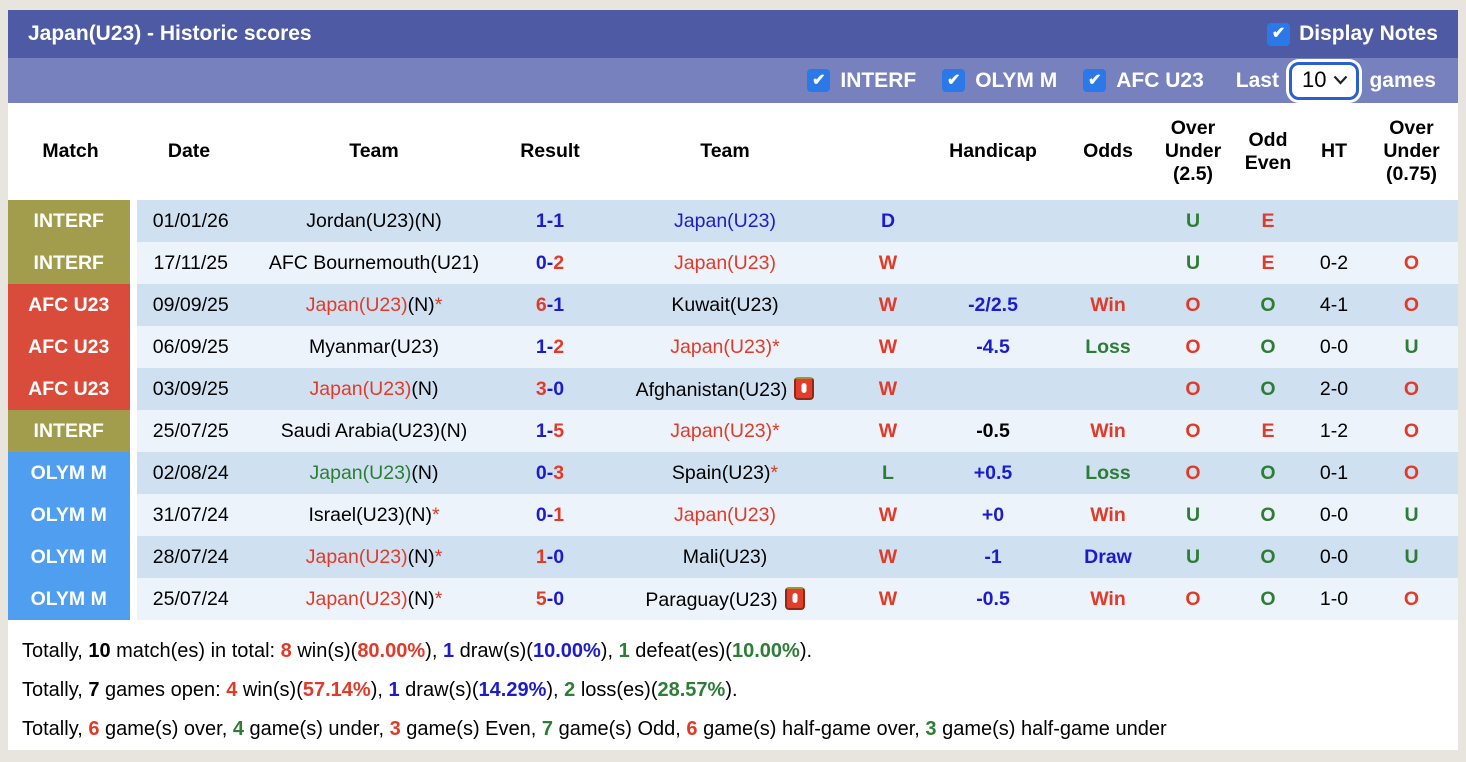 Image resolution: width=1466 pixels, height=762 pixels. Describe the element at coordinates (1193, 515) in the screenshot. I see `over-under-2-5-cell: U` at that location.